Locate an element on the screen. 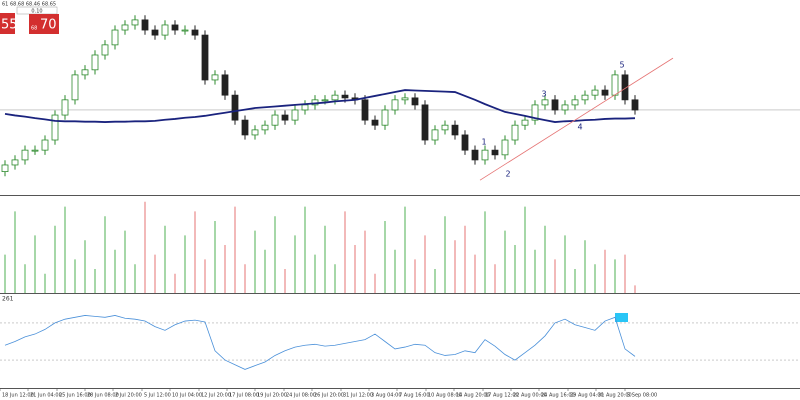  rsi-label: 261 is located at coordinates (8, 299).